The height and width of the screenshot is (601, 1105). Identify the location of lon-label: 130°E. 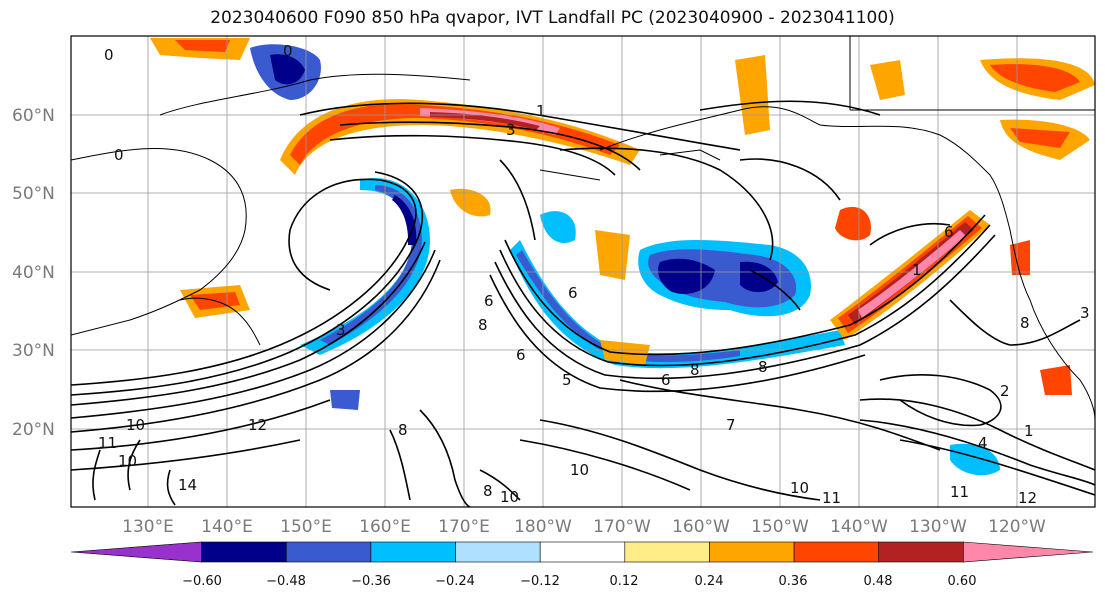
(148, 527).